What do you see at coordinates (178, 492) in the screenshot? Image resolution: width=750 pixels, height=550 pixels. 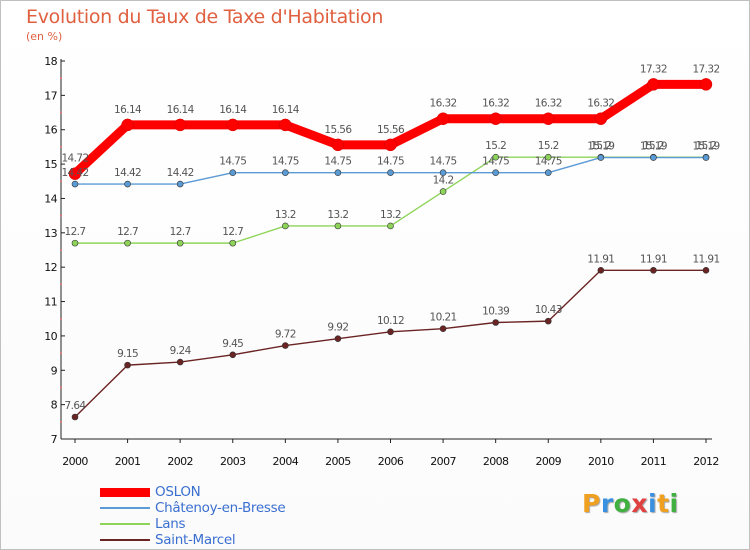 I see `legend-label: OSLON` at bounding box center [178, 492].